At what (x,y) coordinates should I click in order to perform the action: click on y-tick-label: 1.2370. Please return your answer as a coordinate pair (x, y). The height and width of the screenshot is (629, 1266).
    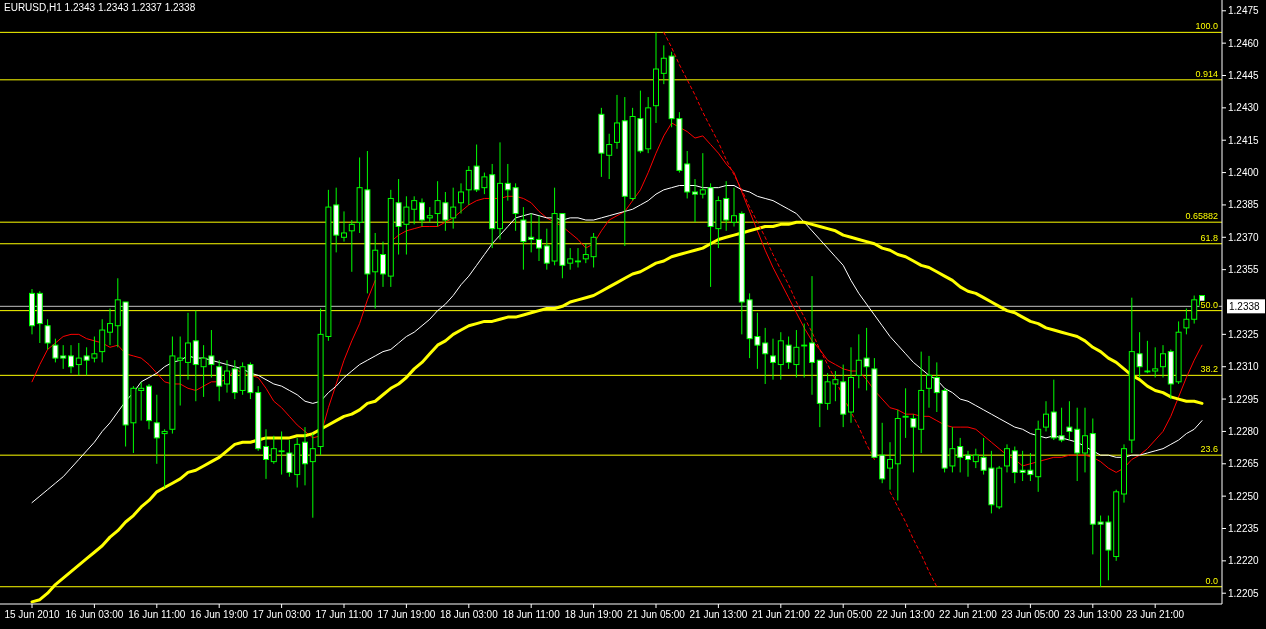
    Looking at the image, I should click on (1244, 237).